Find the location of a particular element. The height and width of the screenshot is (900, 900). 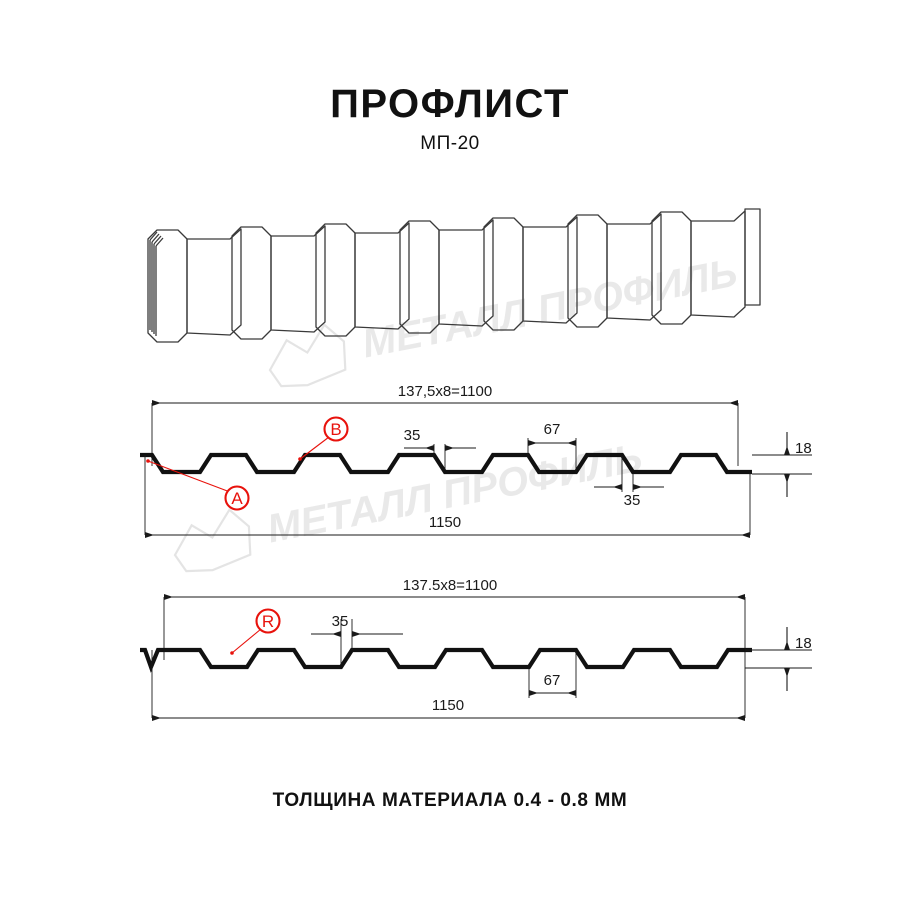

cross-section-top: 137,5x8=1100 A B 35 is located at coordinates (476, 460).